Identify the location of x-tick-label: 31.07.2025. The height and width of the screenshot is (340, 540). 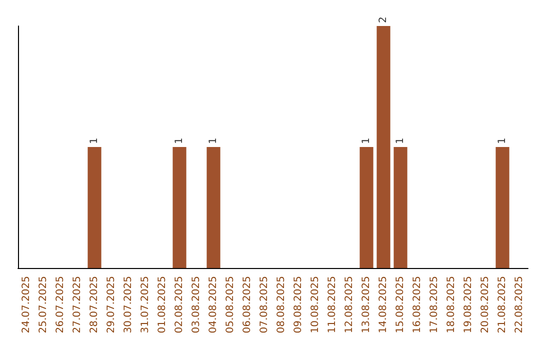
(145, 305).